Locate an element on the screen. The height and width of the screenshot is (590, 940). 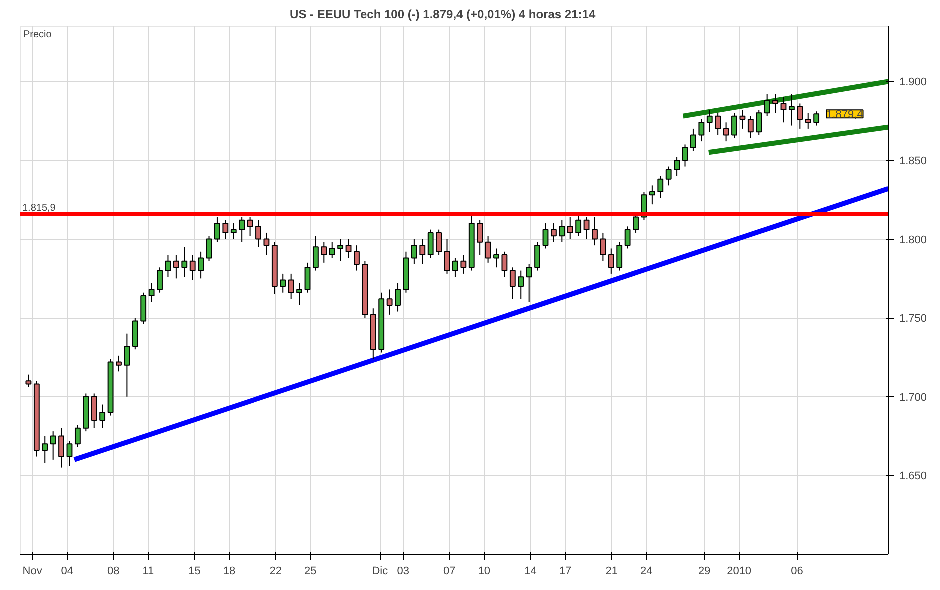
x-tick-label: 11 is located at coordinates (148, 572).